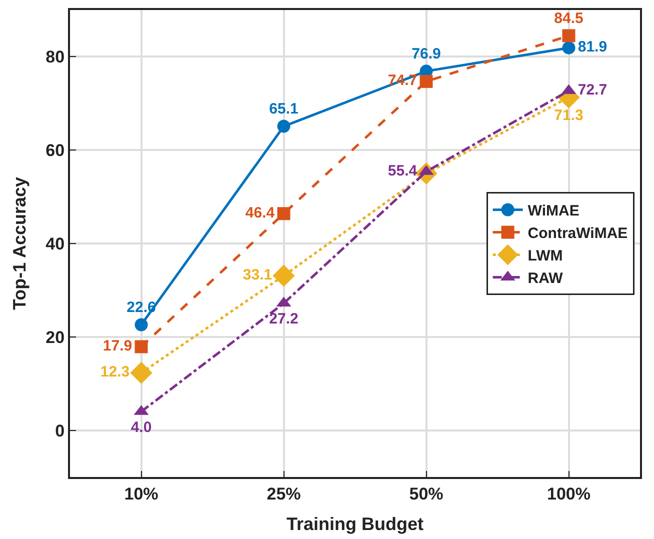 This screenshot has height=539, width=654. I want to click on x-tick-label: 100%, so click(568, 494).